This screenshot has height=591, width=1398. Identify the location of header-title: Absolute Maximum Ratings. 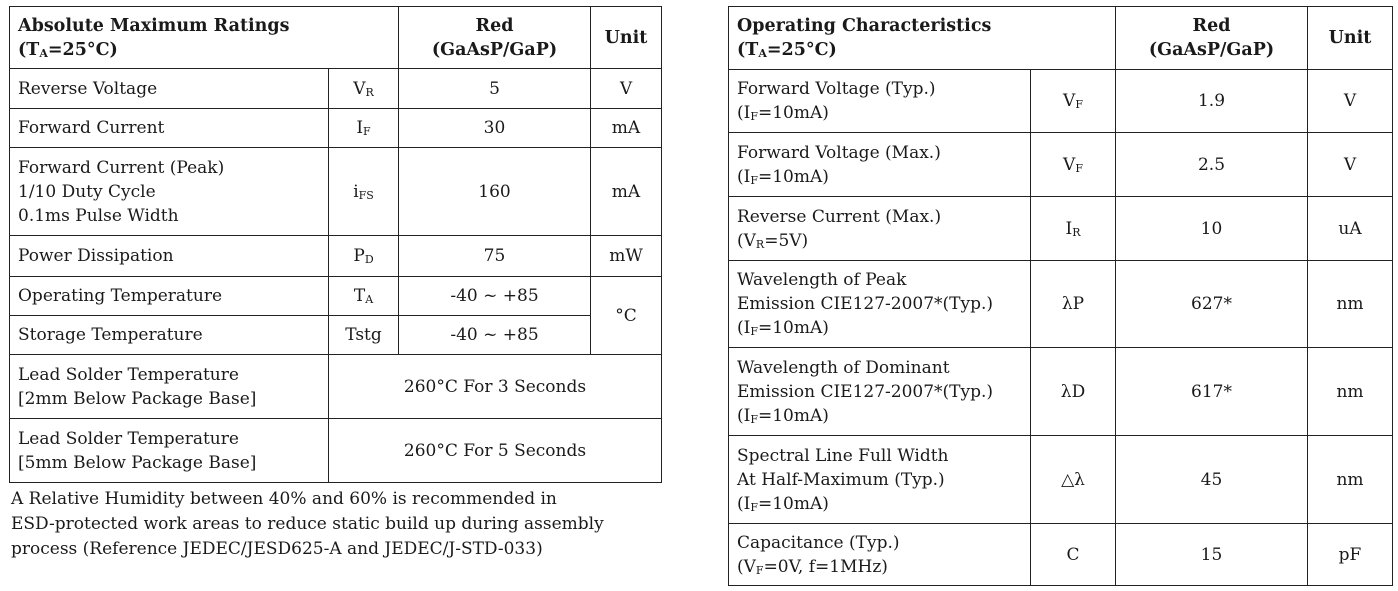
(154, 25).